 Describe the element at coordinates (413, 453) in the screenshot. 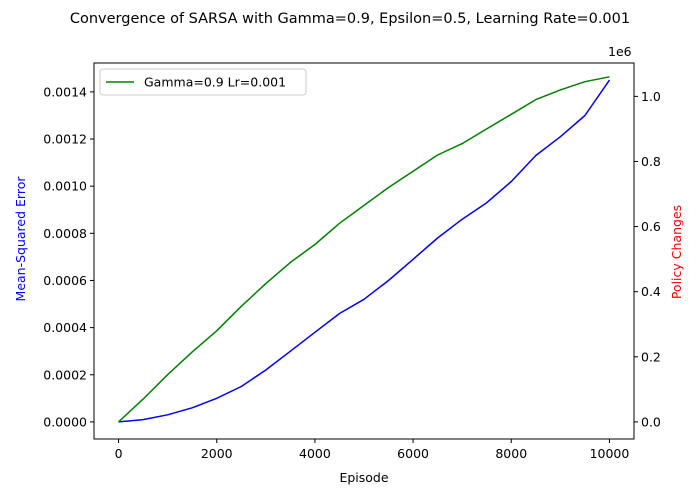

I see `x-tick-label: 6000` at that location.